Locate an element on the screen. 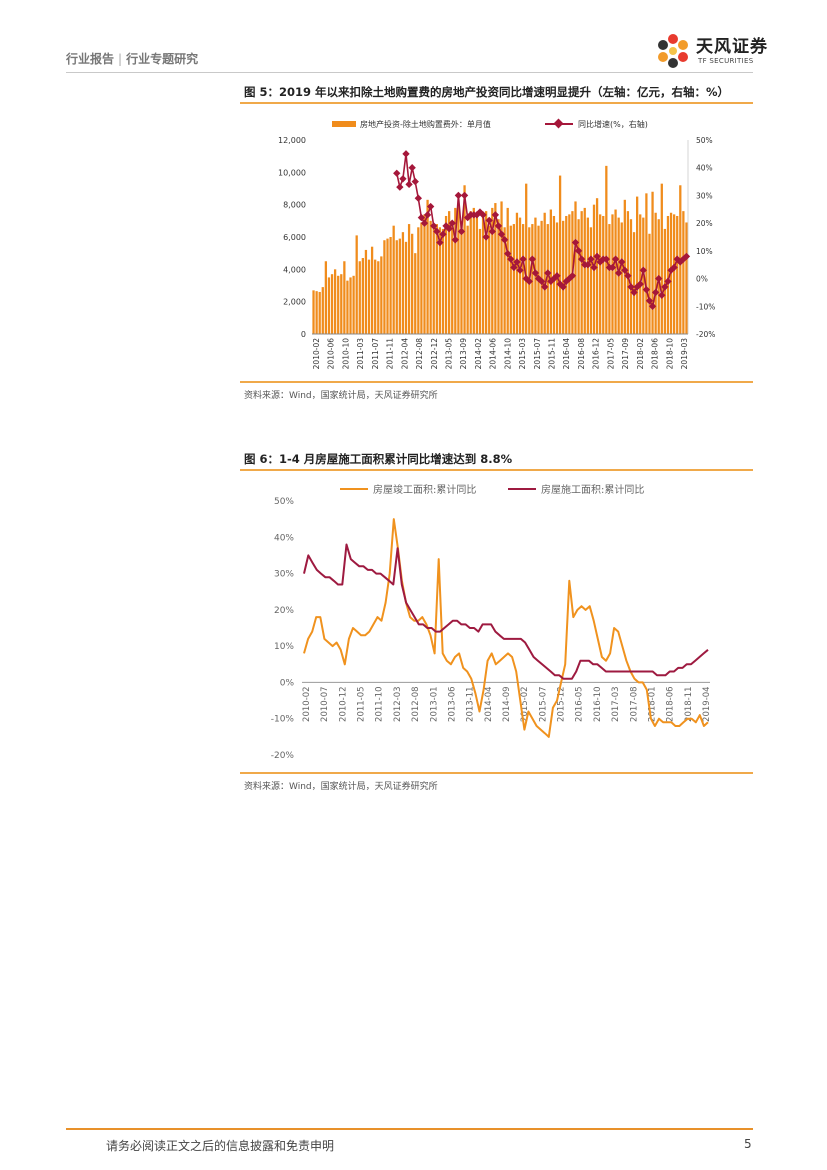  x-tick-label: 2017-09 is located at coordinates (625, 354).